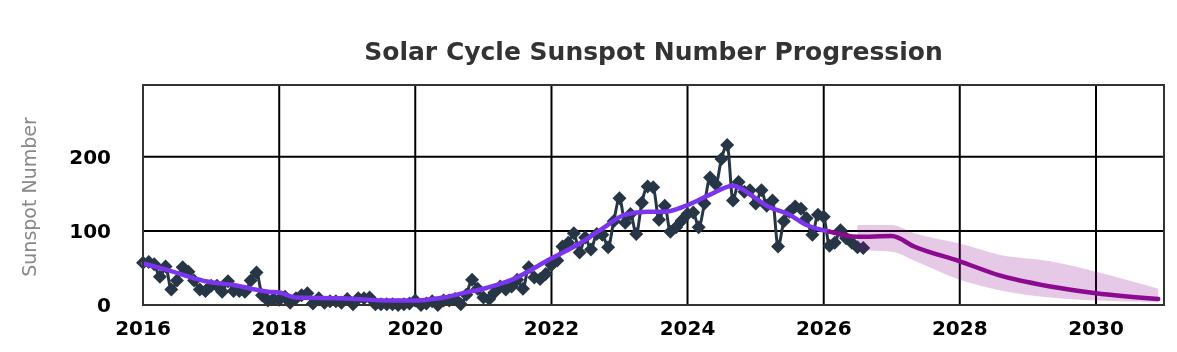  What do you see at coordinates (653, 51) in the screenshot?
I see `chart-title: Solar Cycle Sunspot Number Progression` at bounding box center [653, 51].